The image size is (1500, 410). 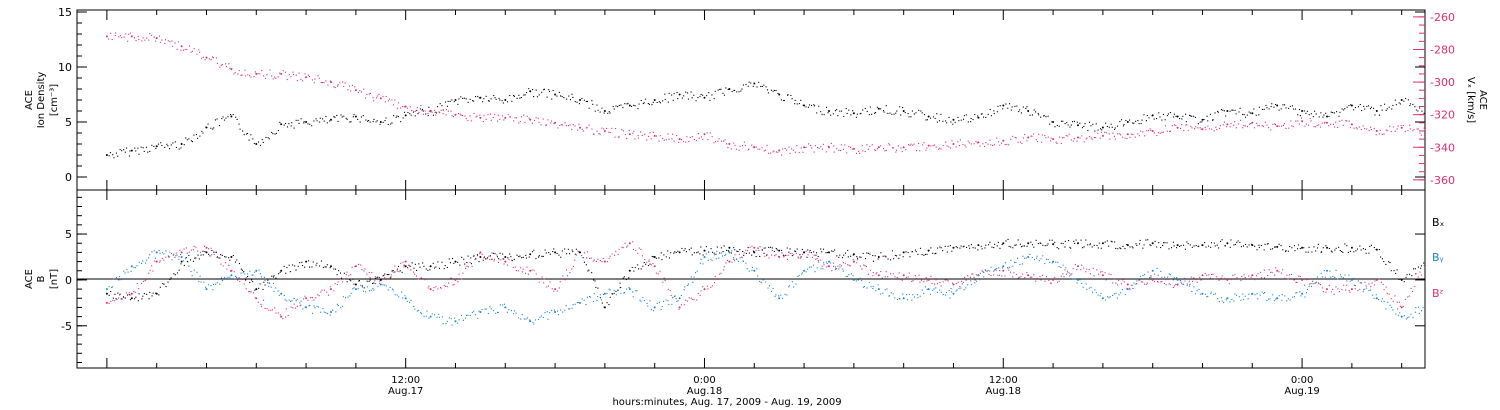 I want to click on top-ylabel-line-2: Ion Density, so click(x=41, y=100).